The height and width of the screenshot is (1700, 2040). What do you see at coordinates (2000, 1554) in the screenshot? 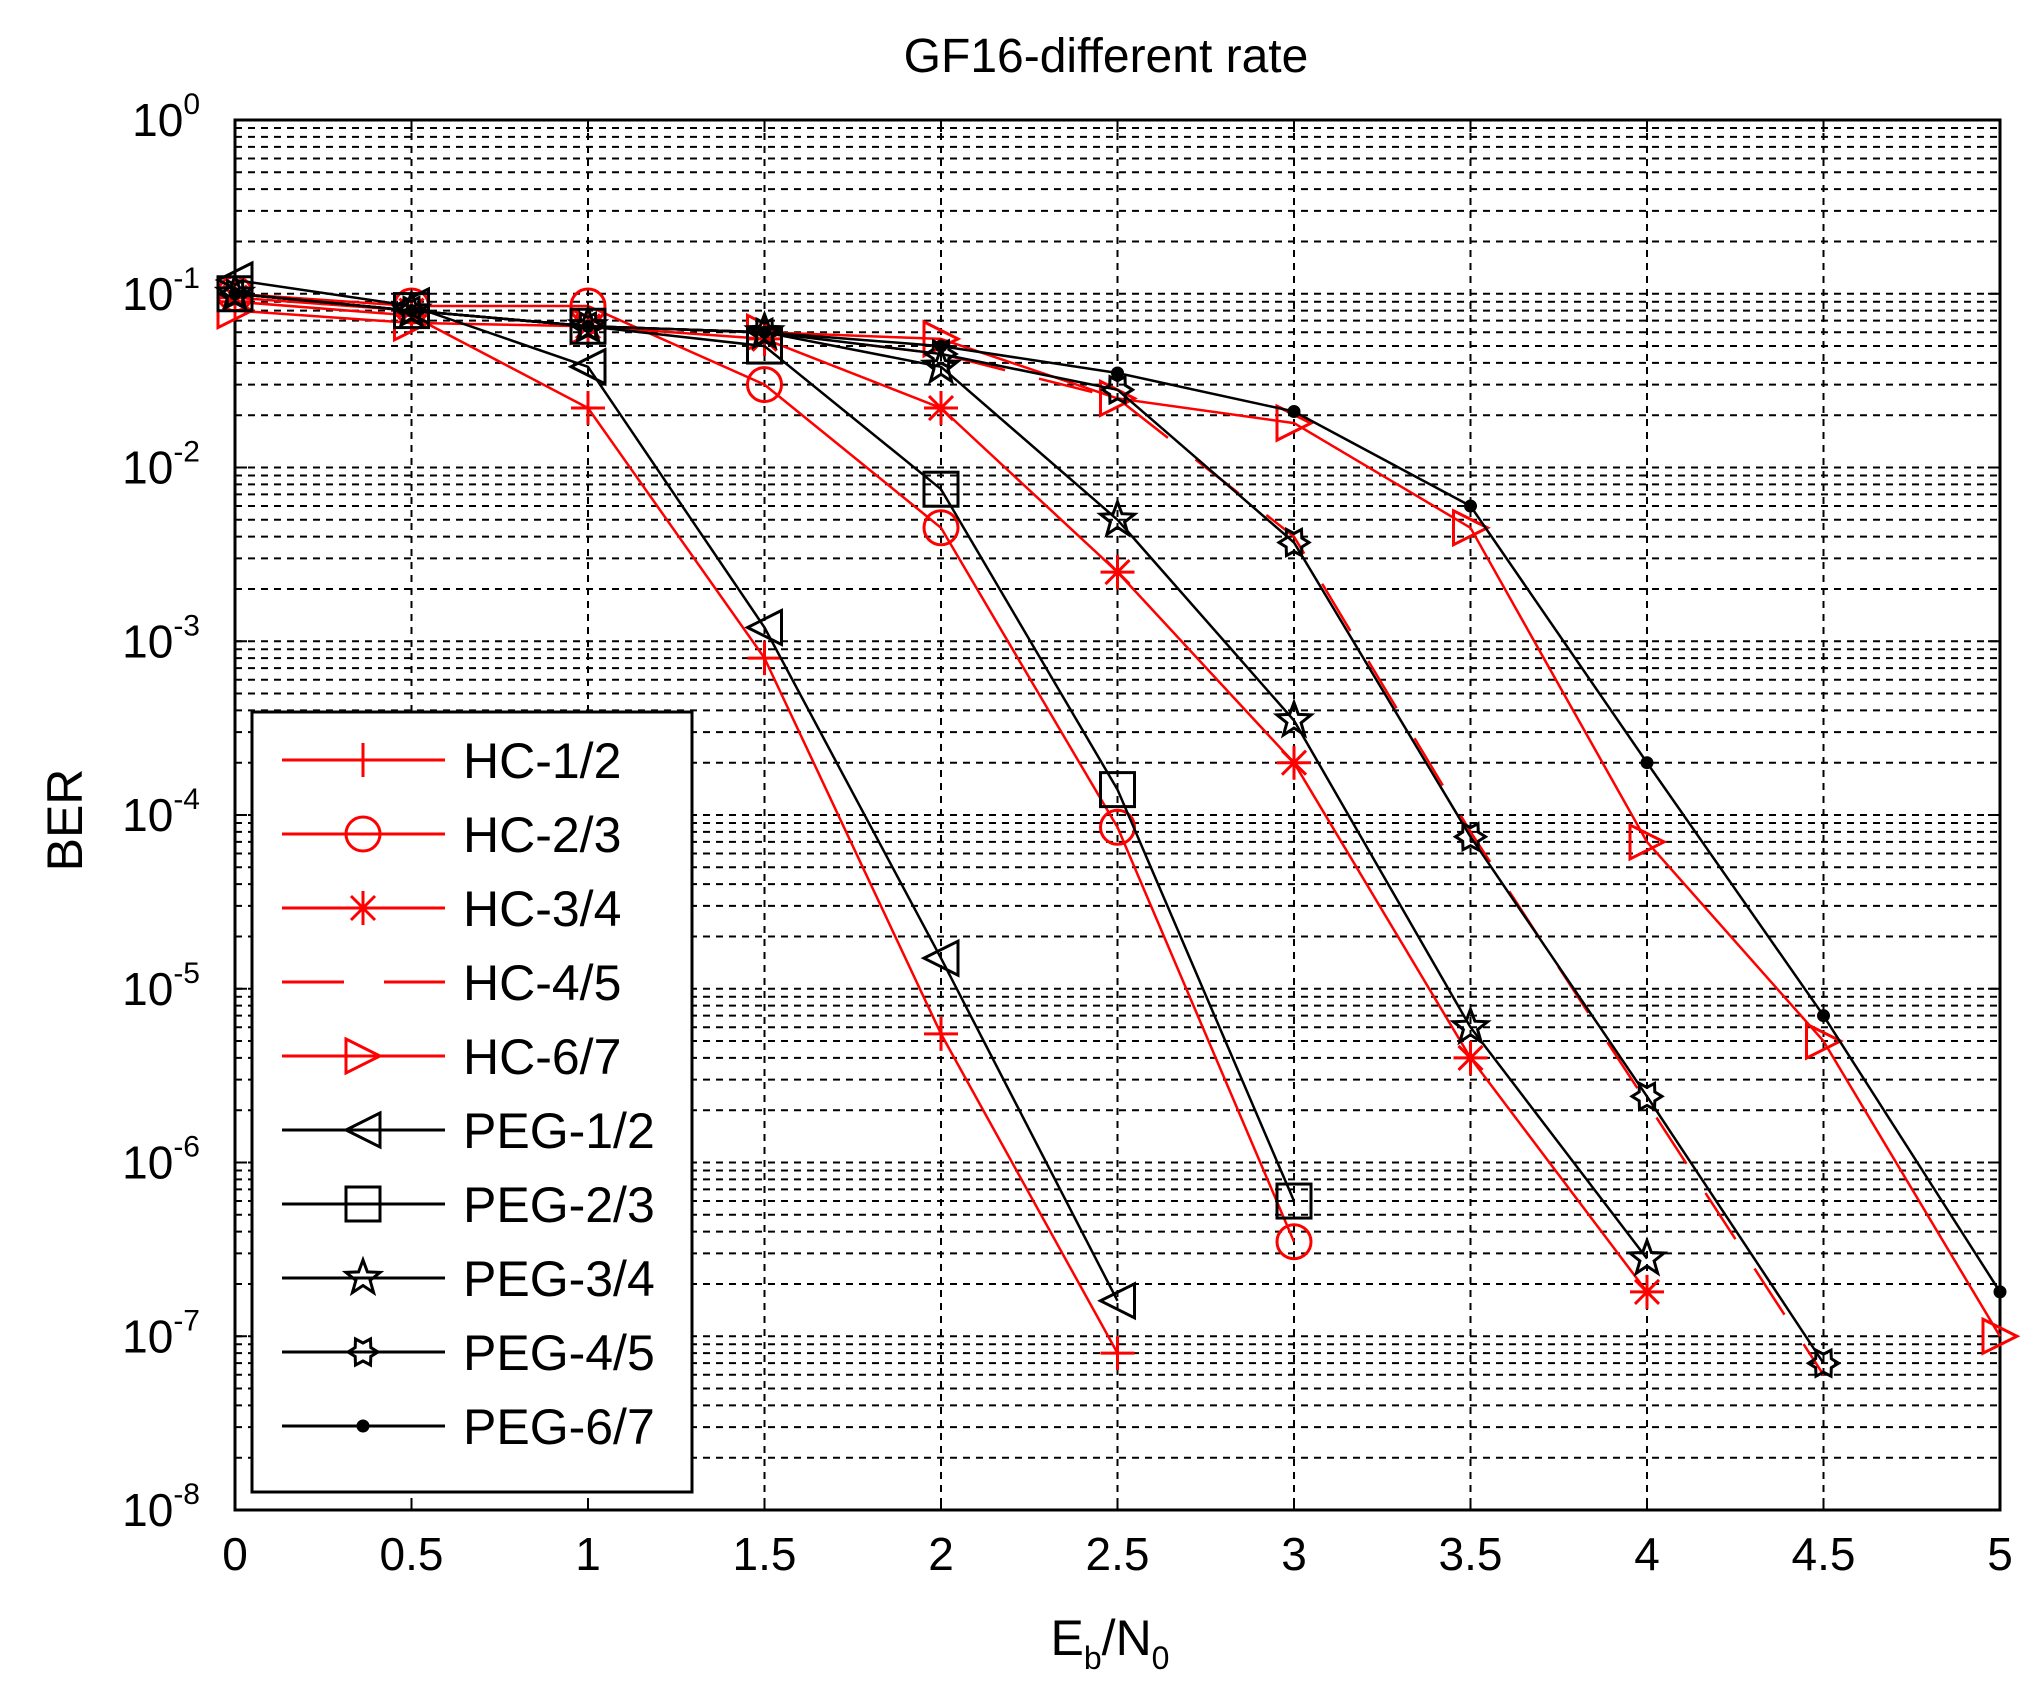
I see `x-tick-label: 5` at bounding box center [2000, 1554].